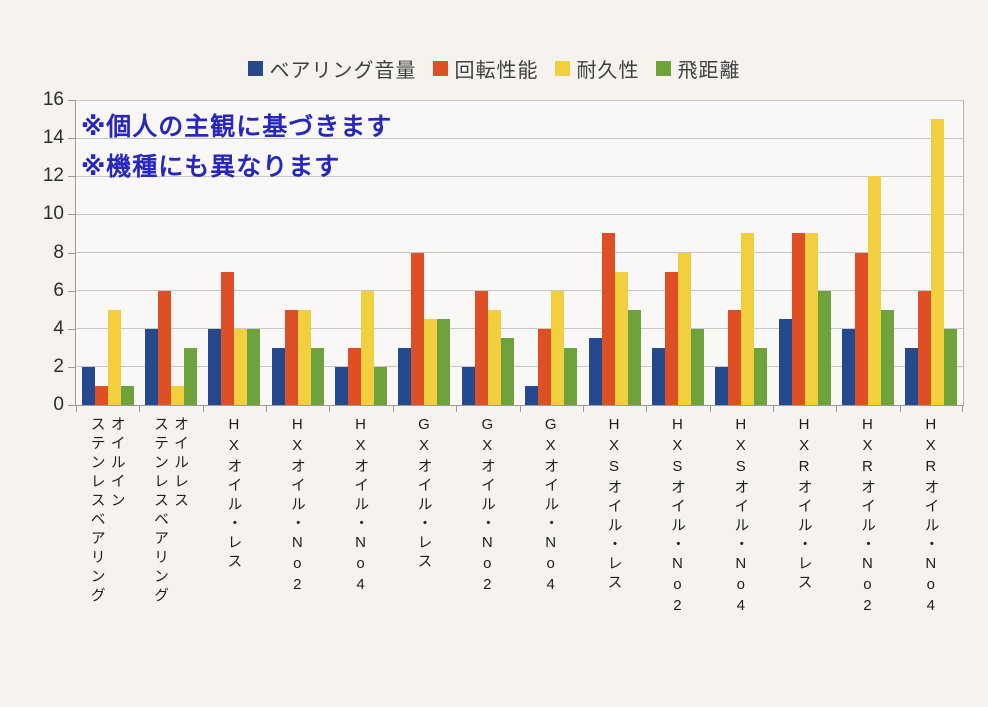 This screenshot has width=988, height=707. I want to click on legend-label: 耐久性, so click(608, 71).